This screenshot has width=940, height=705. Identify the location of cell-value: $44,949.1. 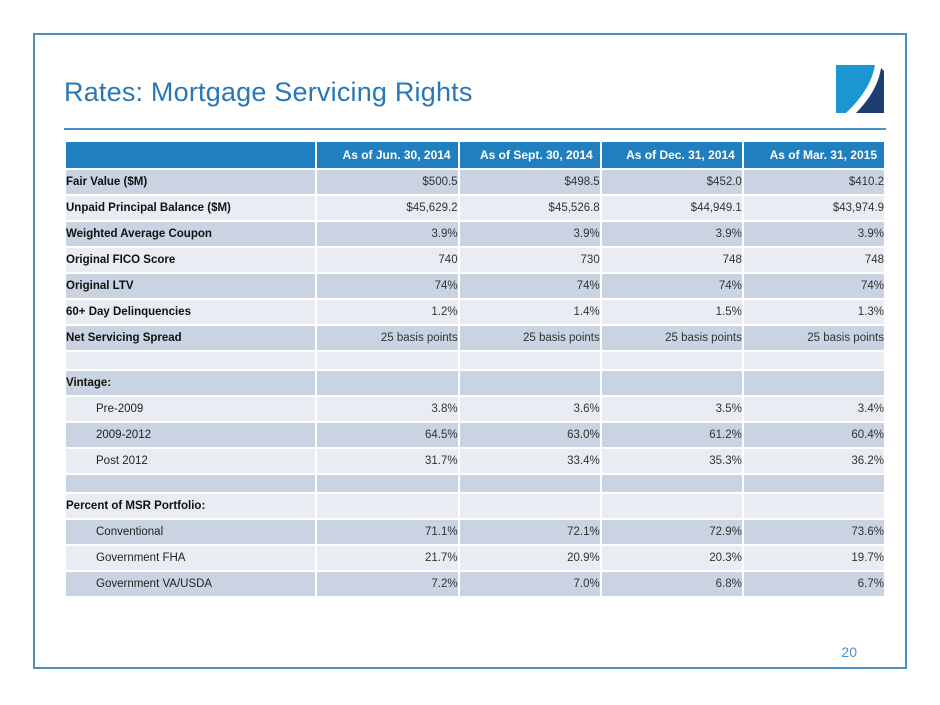
(671, 208).